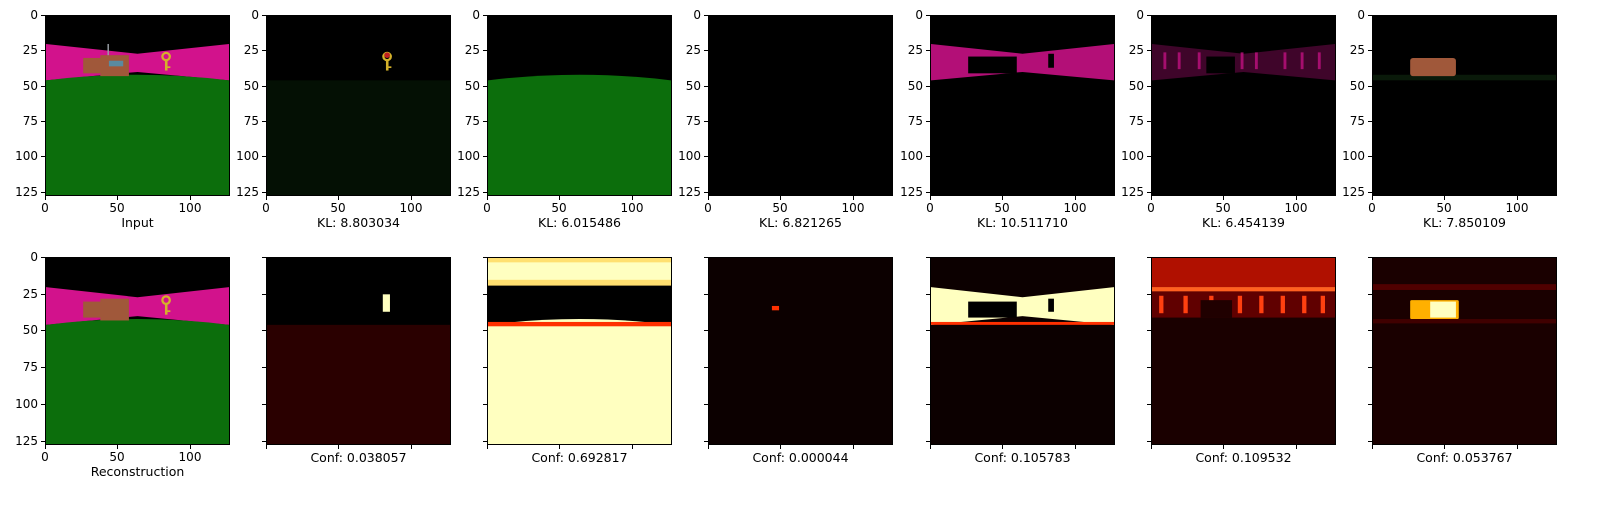 This screenshot has height=509, width=1609. I want to click on panel-caption: KL: 6.454139, so click(1243, 222).